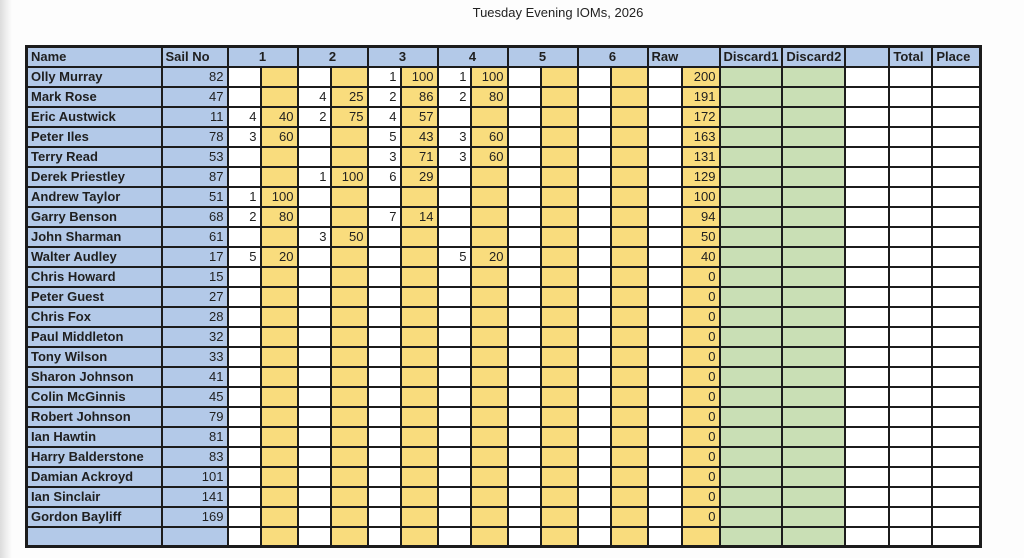 The image size is (1024, 558). What do you see at coordinates (279, 136) in the screenshot?
I see `race1-points-cell: 60` at bounding box center [279, 136].